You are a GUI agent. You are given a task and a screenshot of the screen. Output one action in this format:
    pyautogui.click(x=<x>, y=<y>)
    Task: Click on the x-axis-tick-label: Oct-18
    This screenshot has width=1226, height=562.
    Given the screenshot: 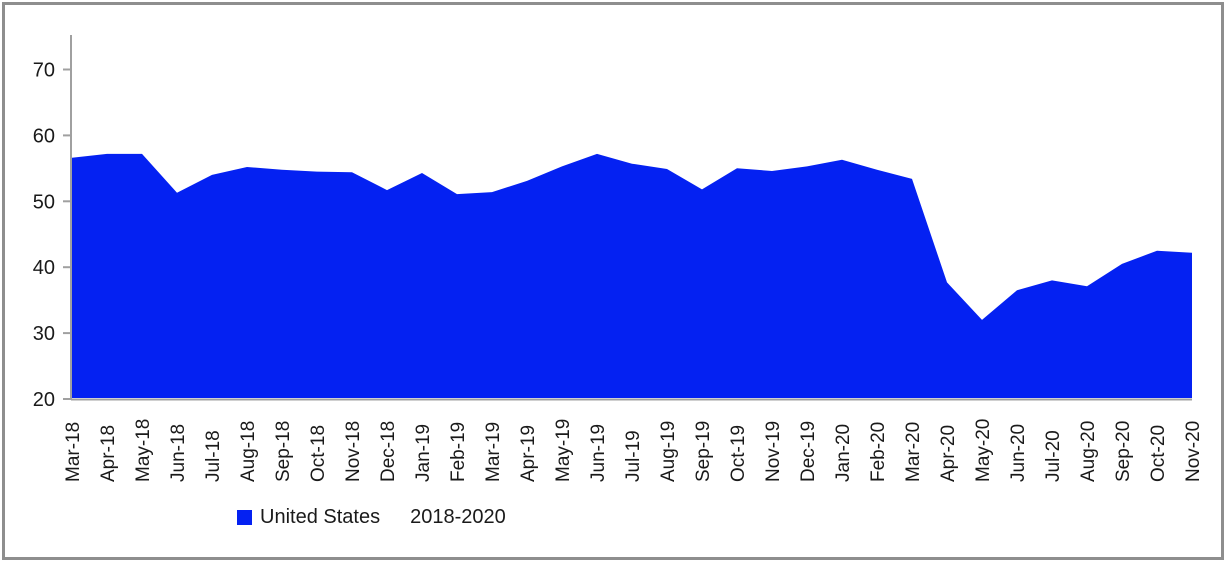 What is the action you would take?
    pyautogui.click(x=318, y=453)
    